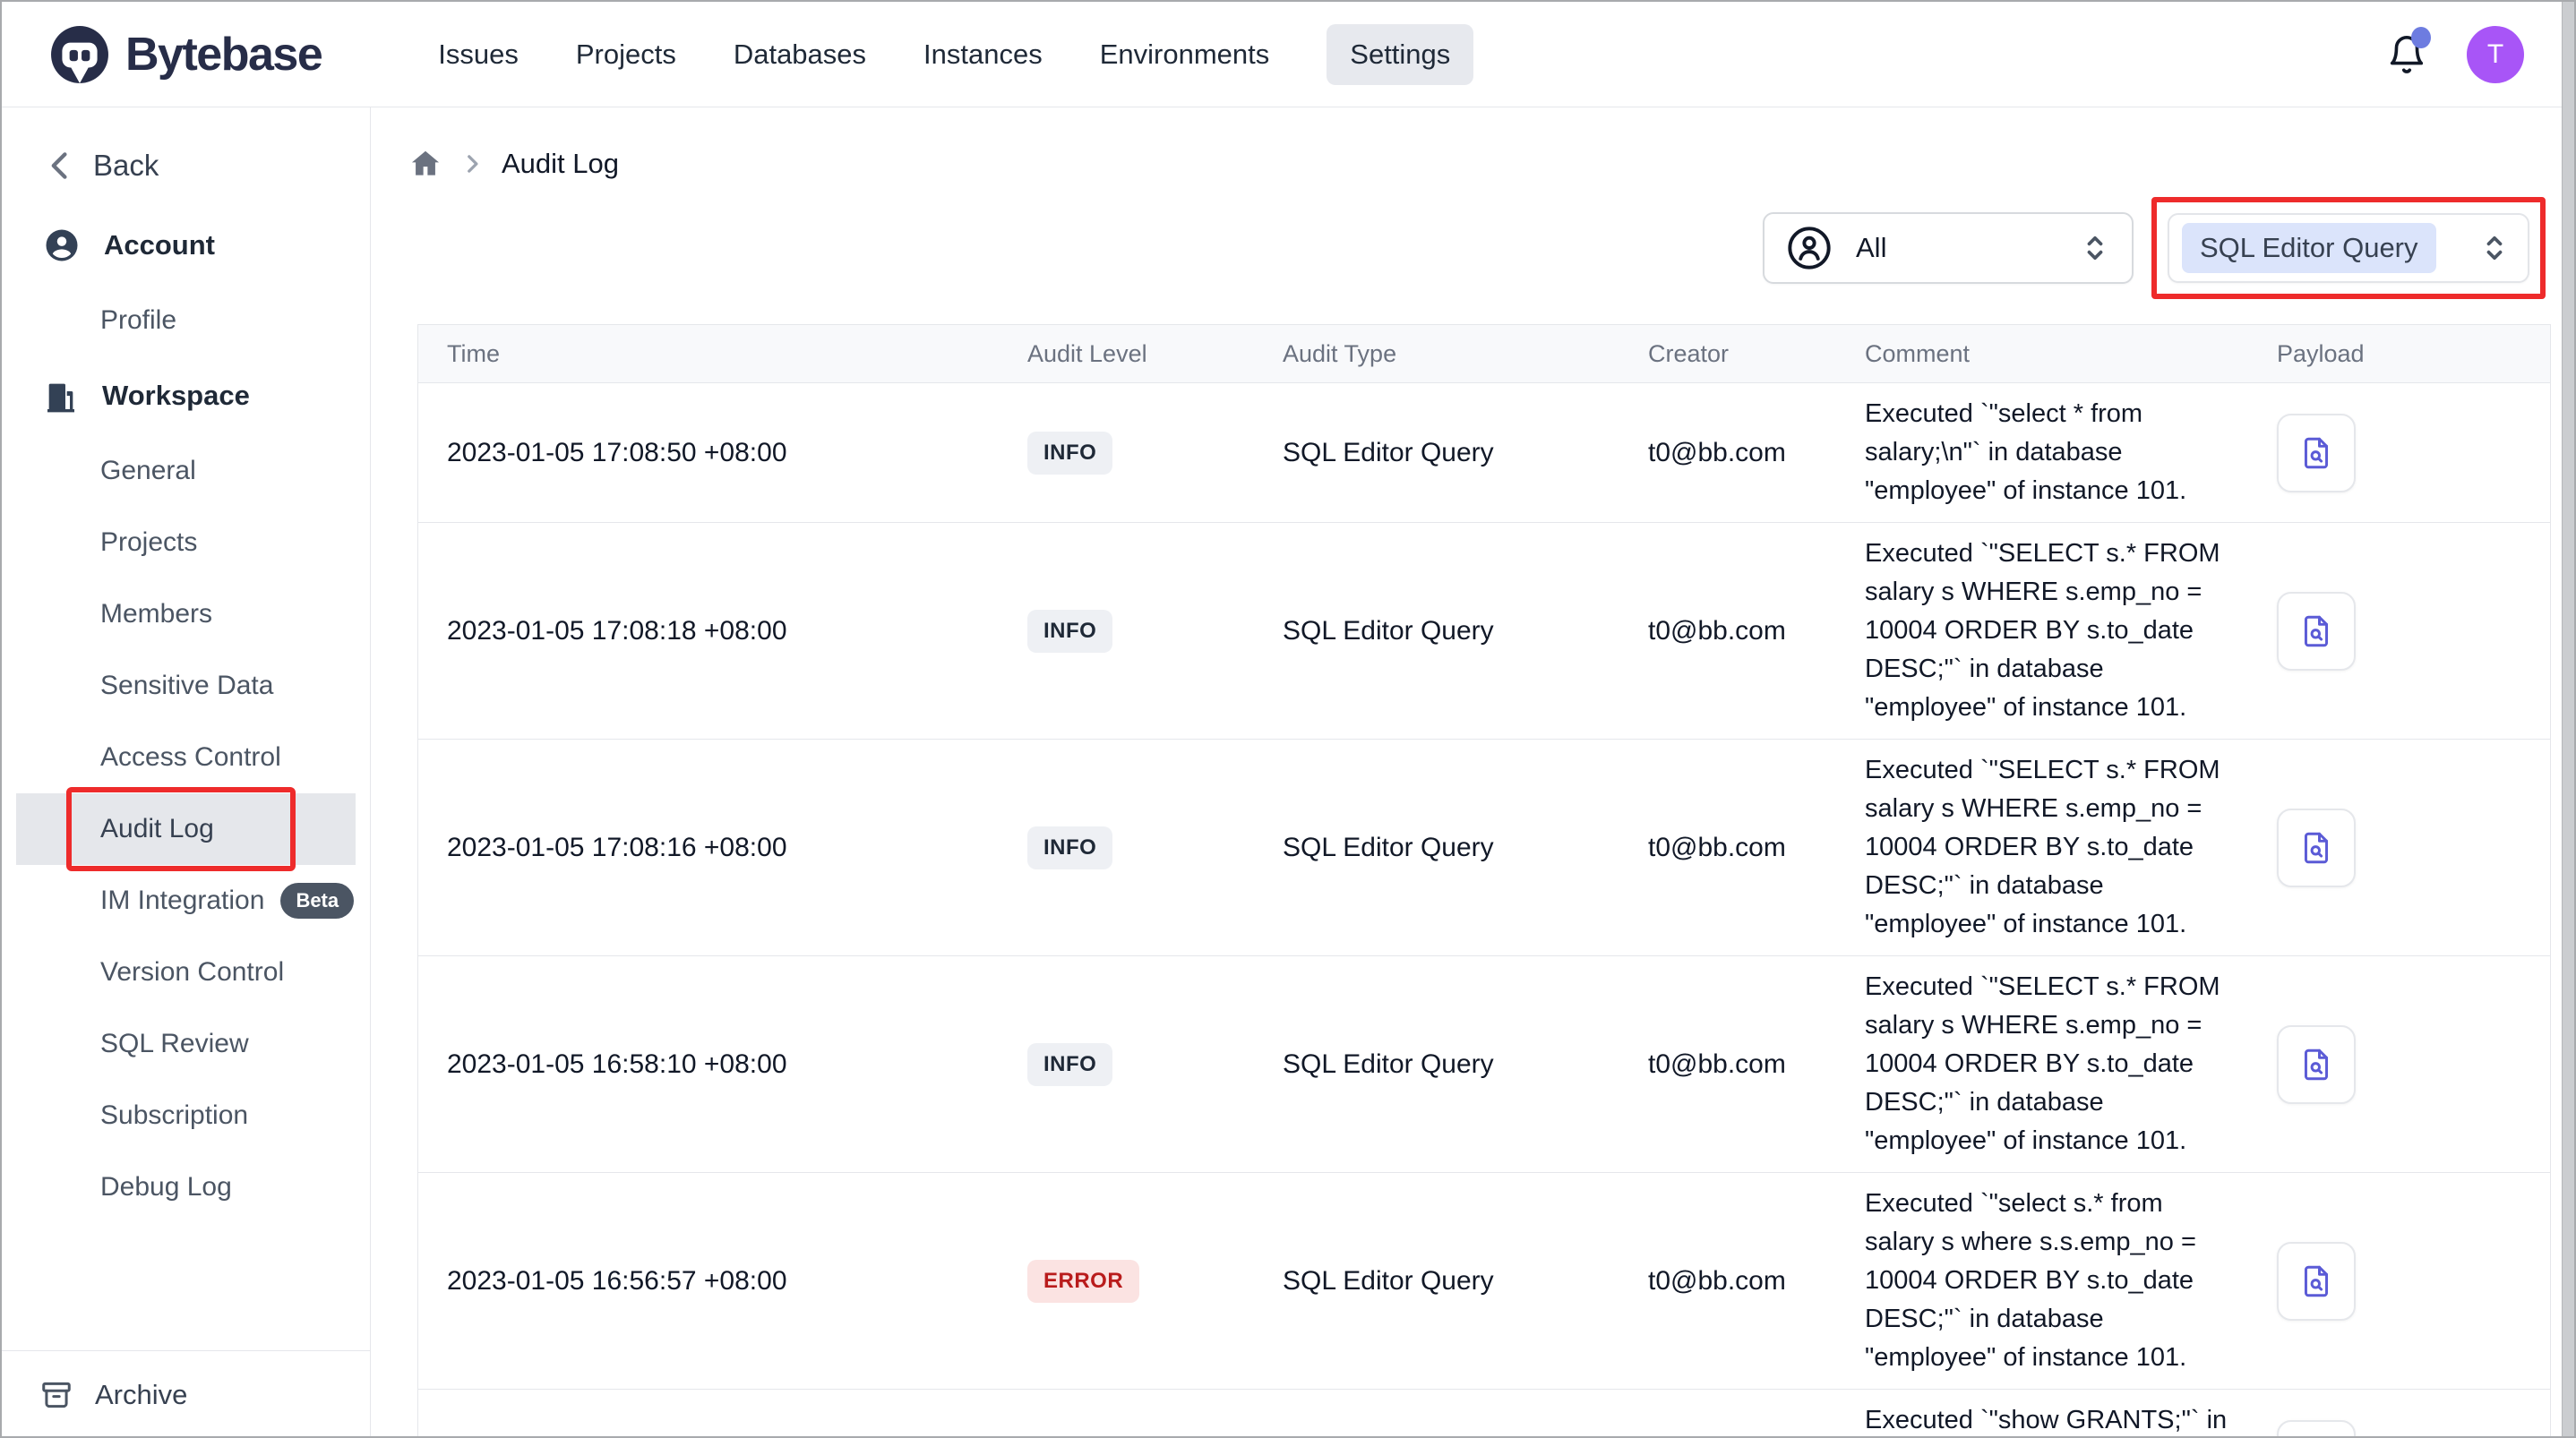 This screenshot has height=1438, width=2576. Describe the element at coordinates (56, 1395) in the screenshot. I see `archive-box-icon` at that location.